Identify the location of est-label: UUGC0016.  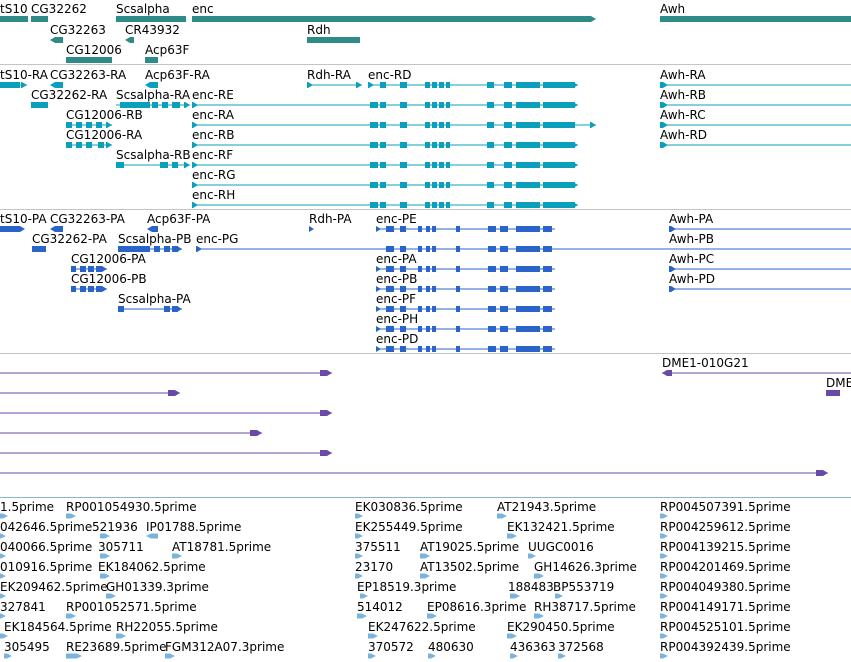
(561, 547).